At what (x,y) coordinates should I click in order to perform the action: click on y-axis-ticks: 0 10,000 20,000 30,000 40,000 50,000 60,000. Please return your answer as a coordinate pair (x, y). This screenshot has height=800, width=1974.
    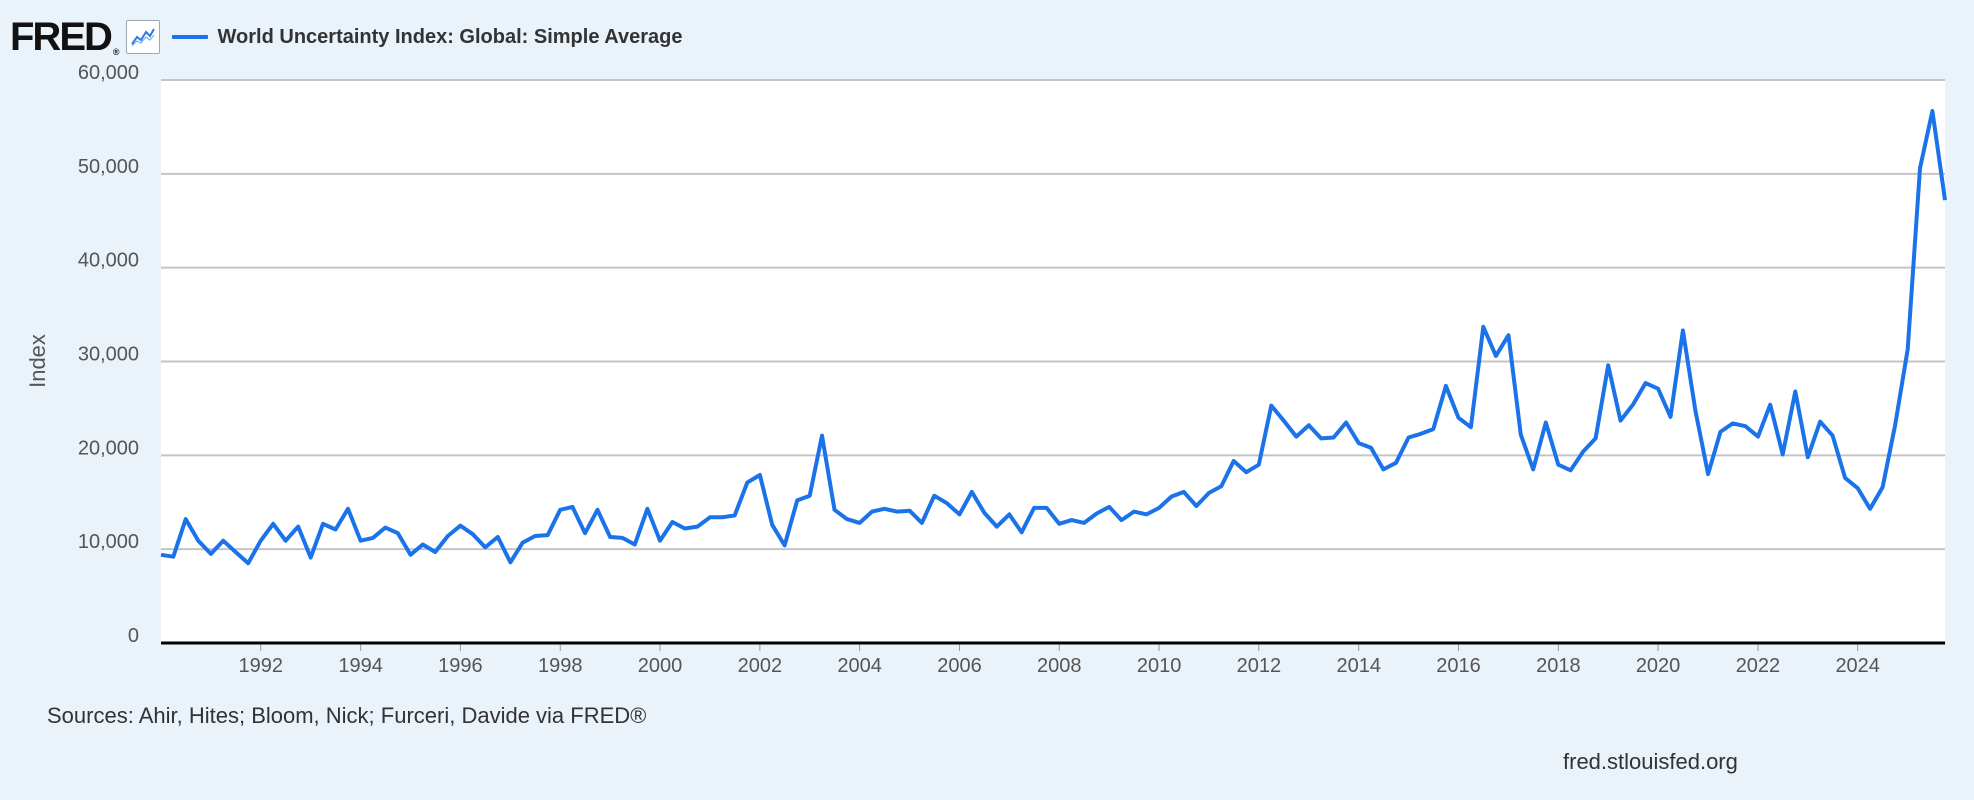
    Looking at the image, I should click on (108, 354).